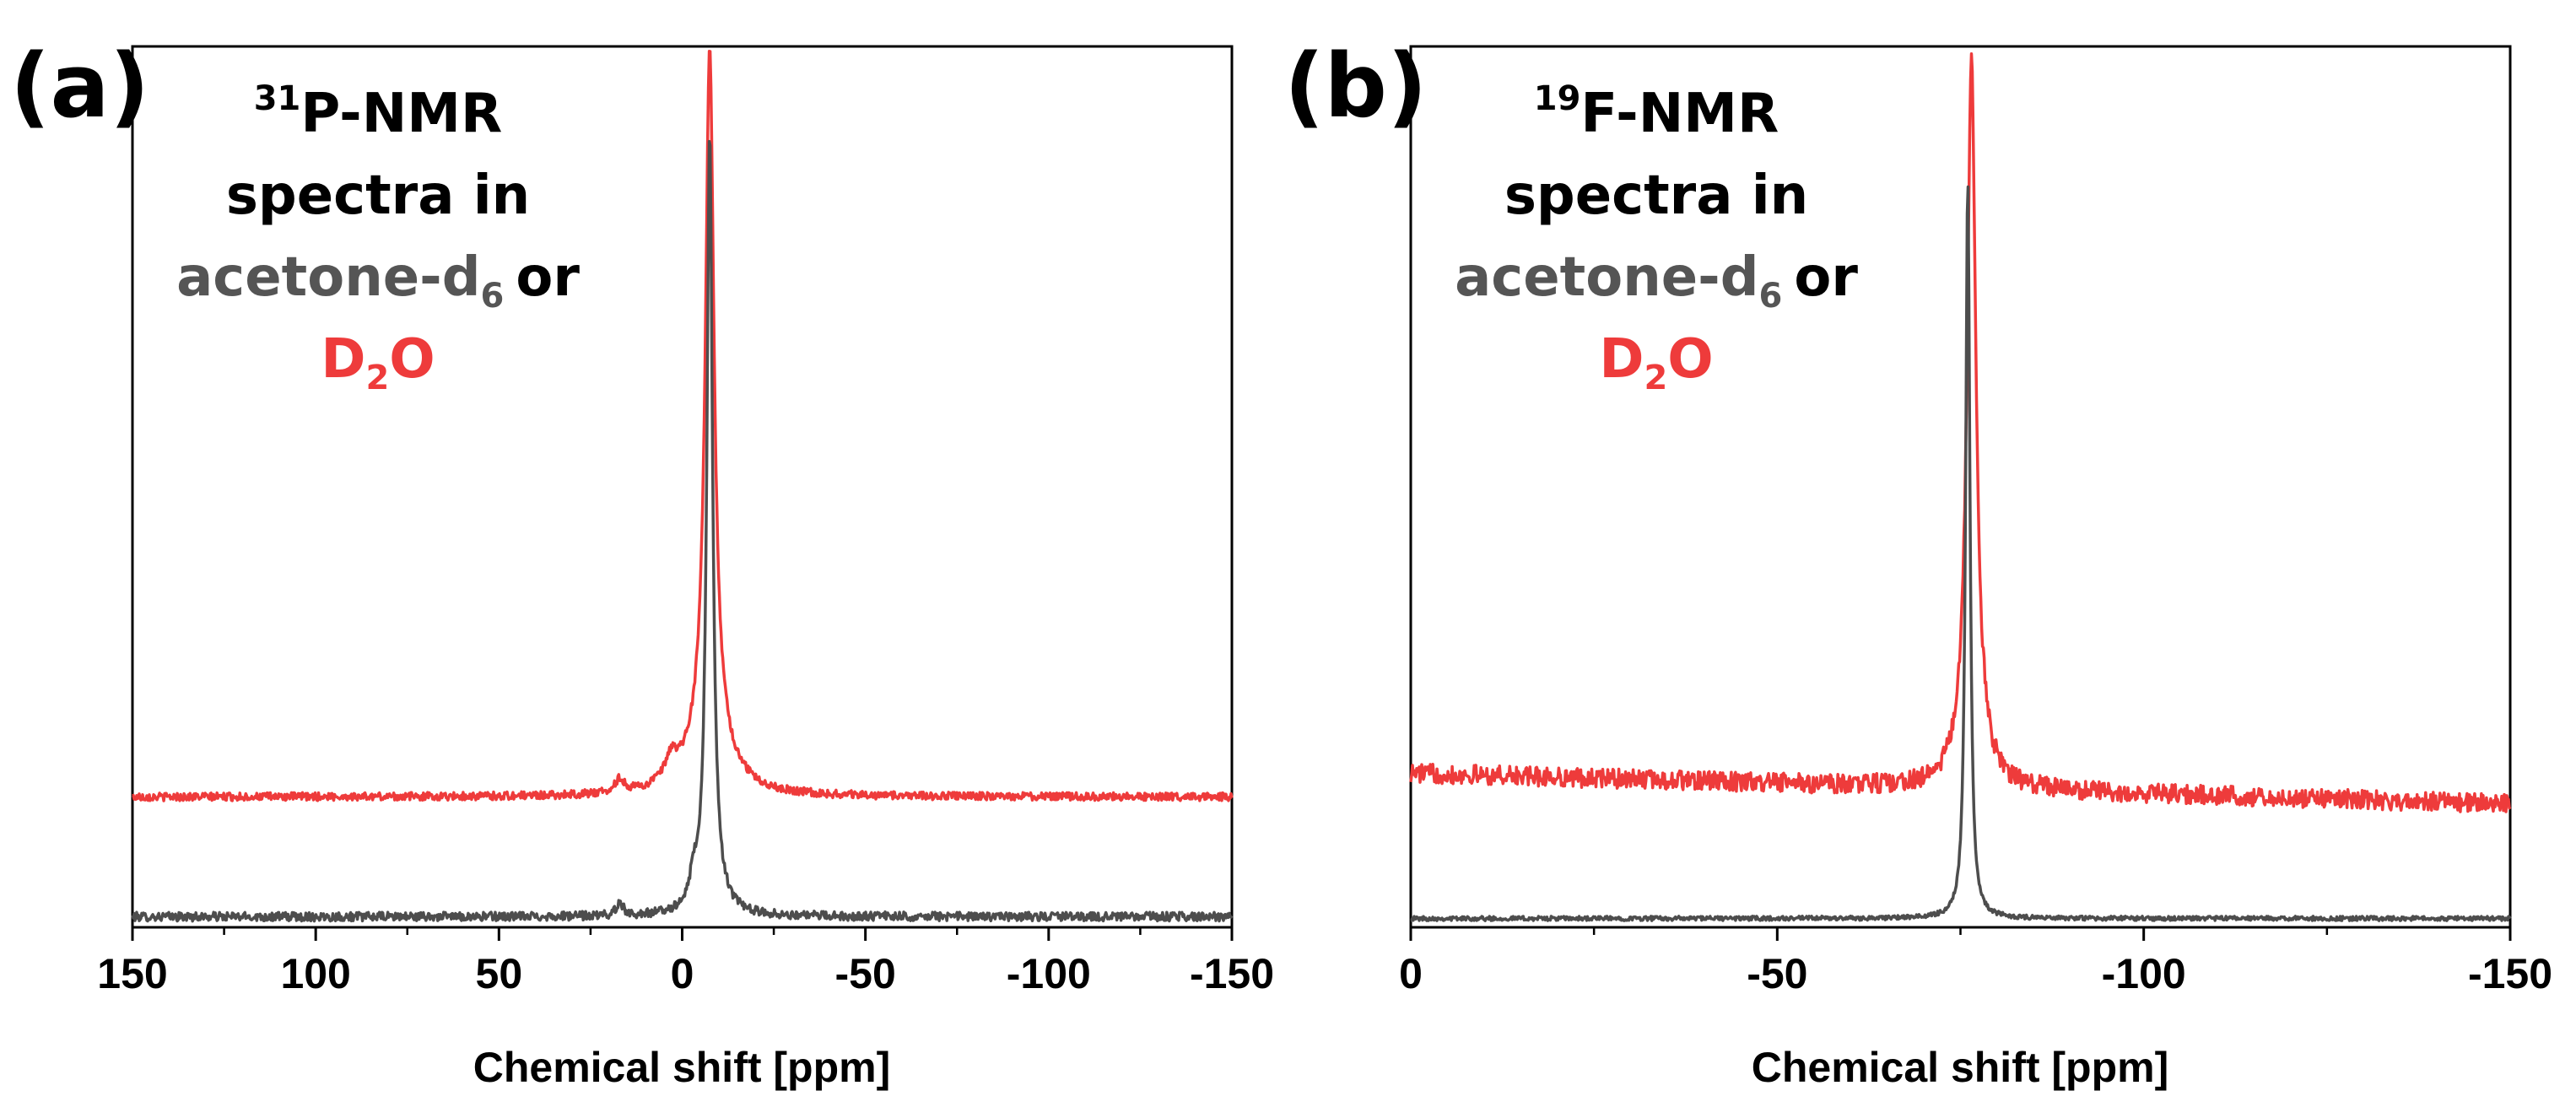  Describe the element at coordinates (499, 973) in the screenshot. I see `tick-label: 50` at that location.